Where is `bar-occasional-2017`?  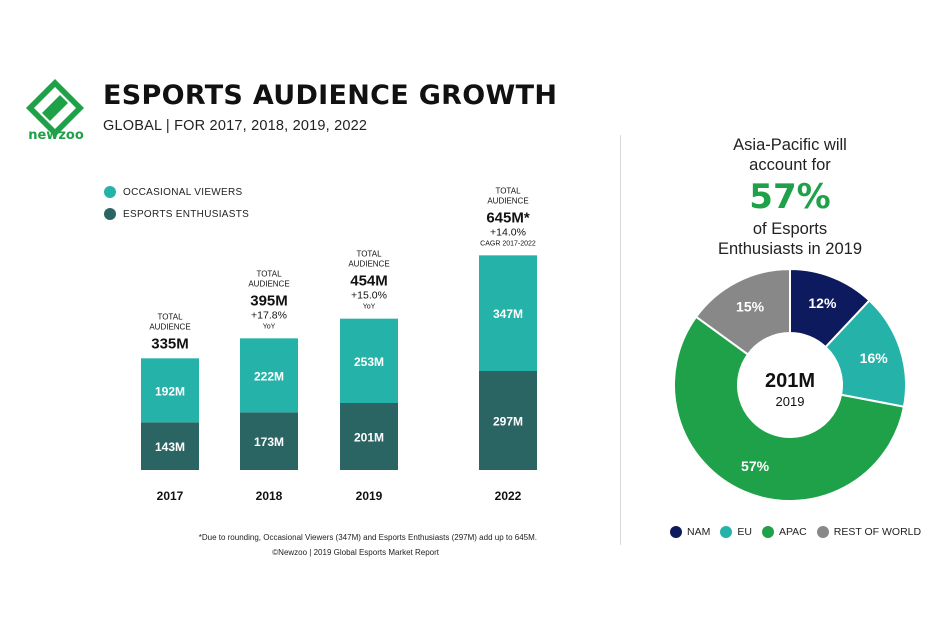
bar-occasional-2017 is located at coordinates (170, 390).